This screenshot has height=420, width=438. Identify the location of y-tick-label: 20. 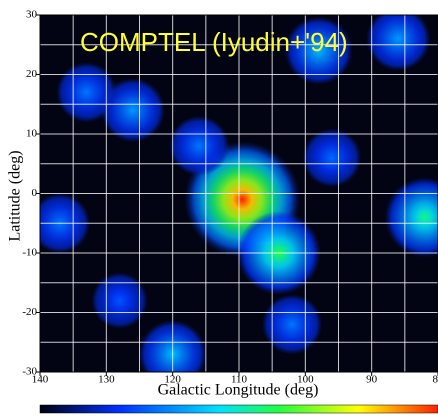
(32, 74).